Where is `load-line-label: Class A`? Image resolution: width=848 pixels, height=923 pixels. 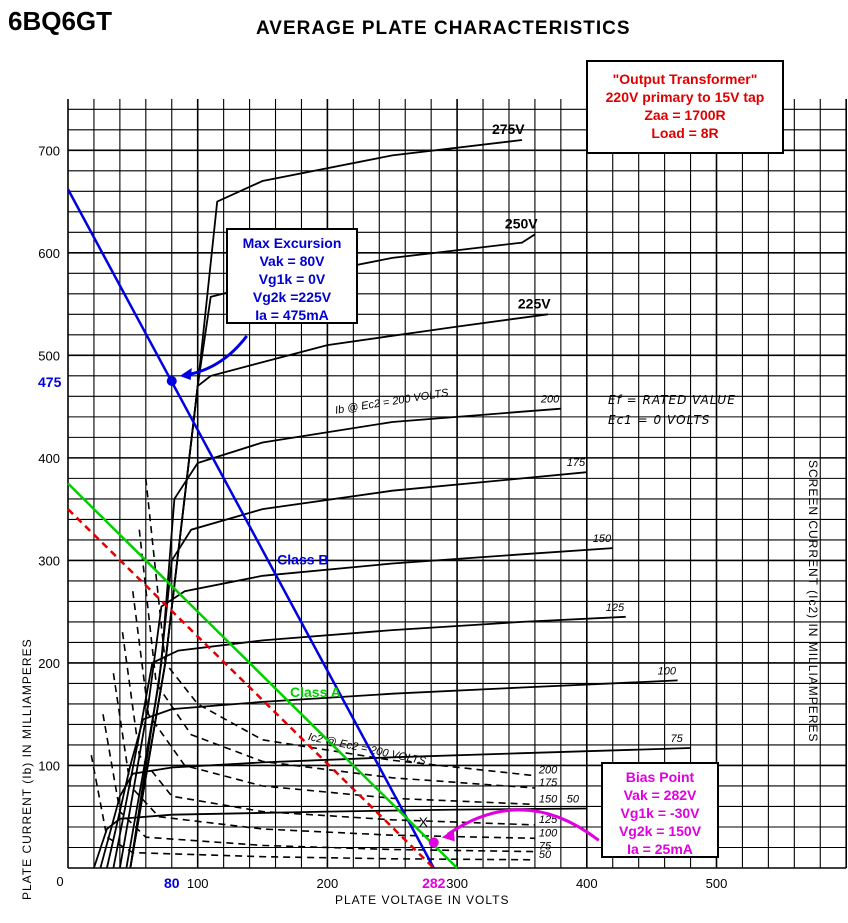 load-line-label: Class A is located at coordinates (315, 692).